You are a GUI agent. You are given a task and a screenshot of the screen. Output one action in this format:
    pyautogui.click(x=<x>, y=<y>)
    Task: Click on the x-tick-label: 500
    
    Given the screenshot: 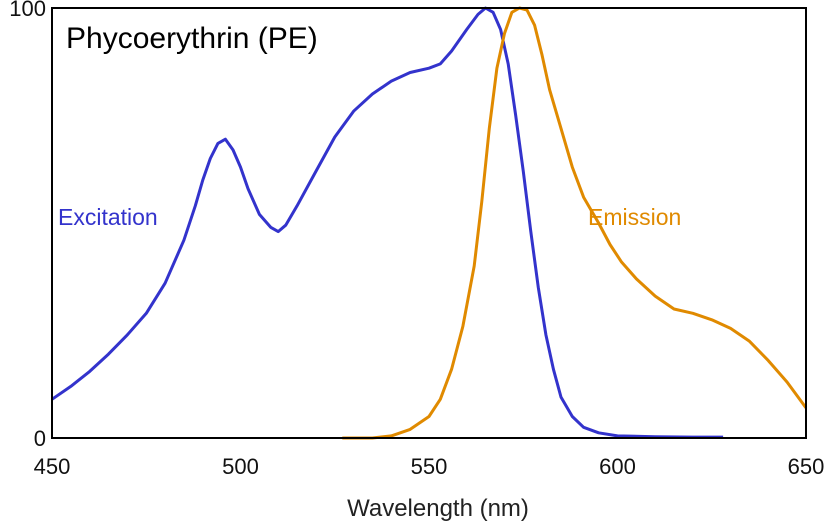 What is the action you would take?
    pyautogui.click(x=240, y=466)
    